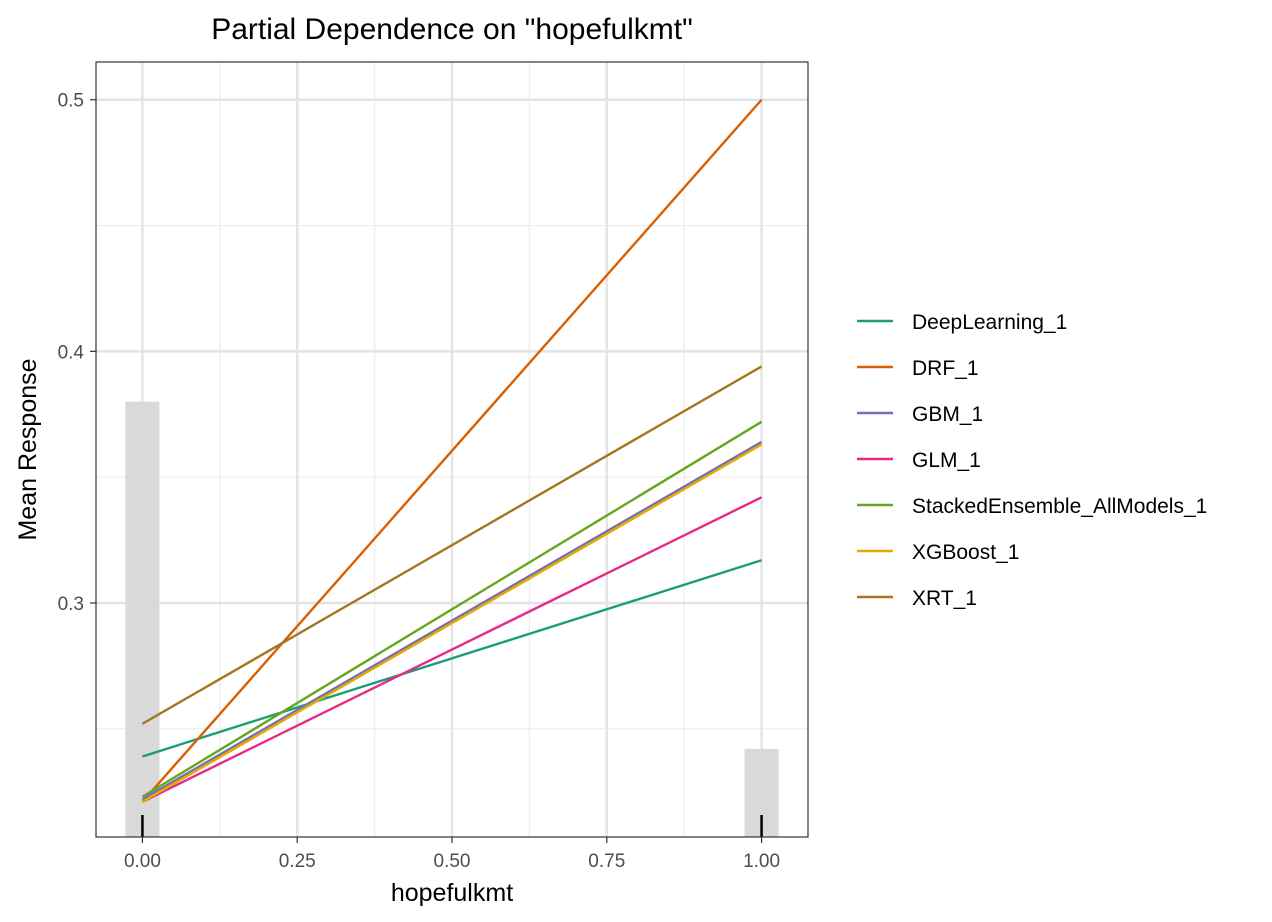  I want to click on x-tick-label: 0.25, so click(297, 861).